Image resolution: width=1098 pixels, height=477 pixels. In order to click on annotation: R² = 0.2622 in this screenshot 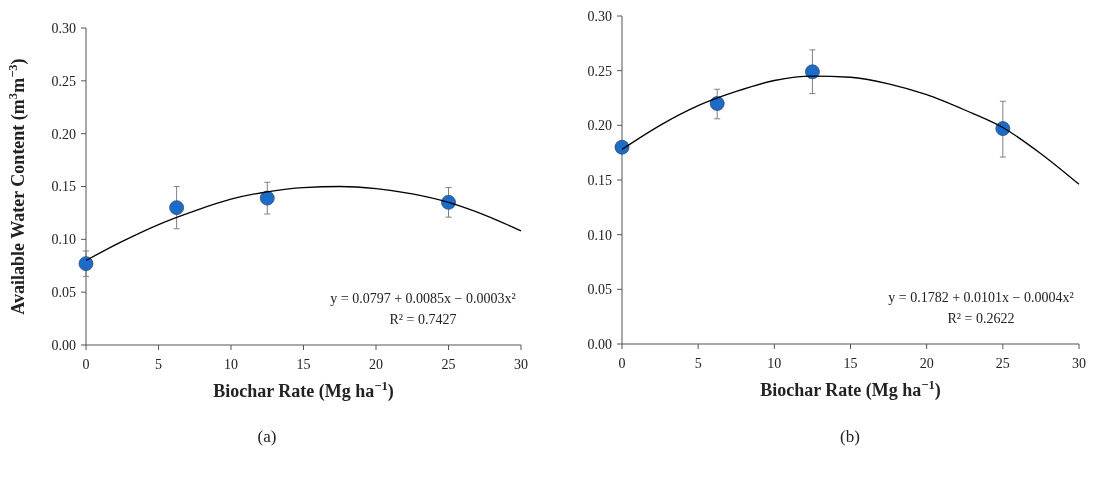, I will do `click(981, 318)`.